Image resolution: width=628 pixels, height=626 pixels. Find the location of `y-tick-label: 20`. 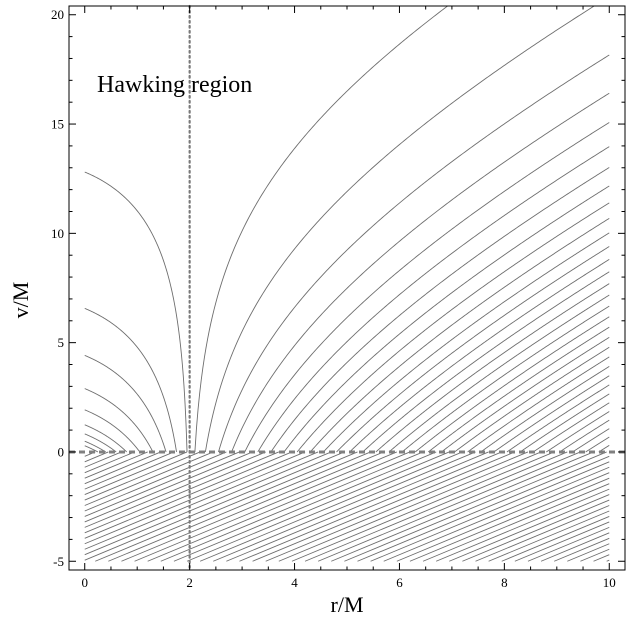

y-tick-label: 20 is located at coordinates (57, 14).